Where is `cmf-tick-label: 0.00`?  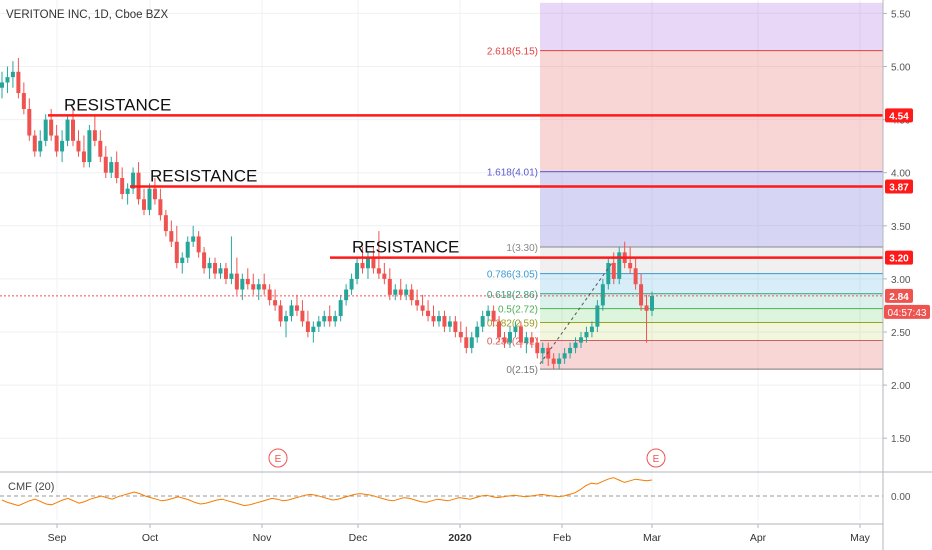
cmf-tick-label: 0.00 is located at coordinates (901, 497).